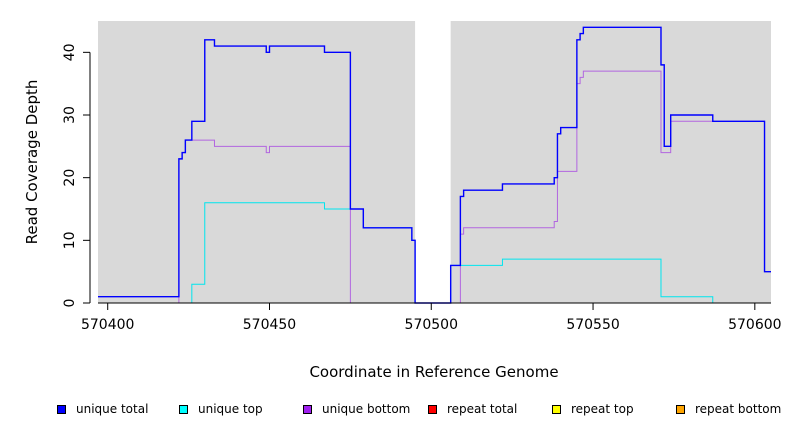 This screenshot has width=792, height=432. Describe the element at coordinates (307, 409) in the screenshot. I see `legend-swatch-unique-bottom` at that location.